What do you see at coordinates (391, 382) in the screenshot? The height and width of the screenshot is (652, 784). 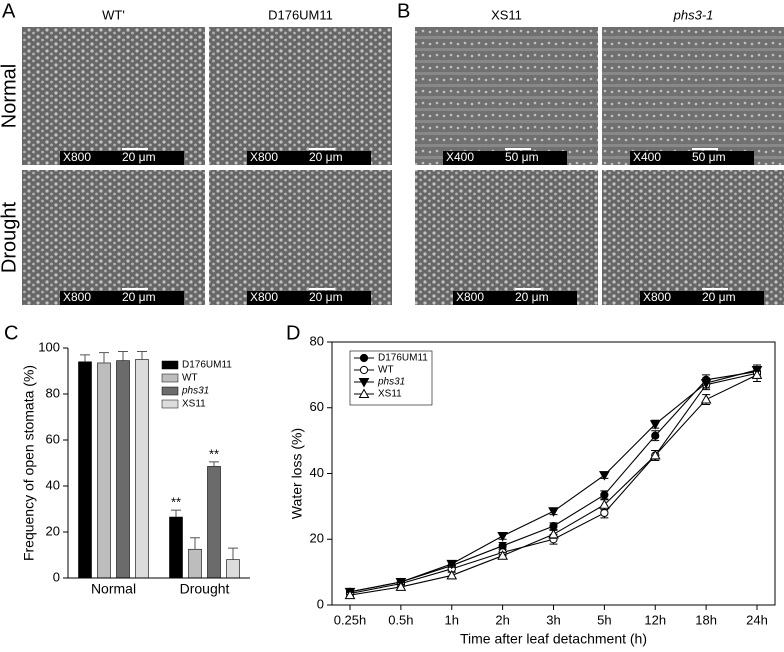 I see `legend-label: phs31` at bounding box center [391, 382].